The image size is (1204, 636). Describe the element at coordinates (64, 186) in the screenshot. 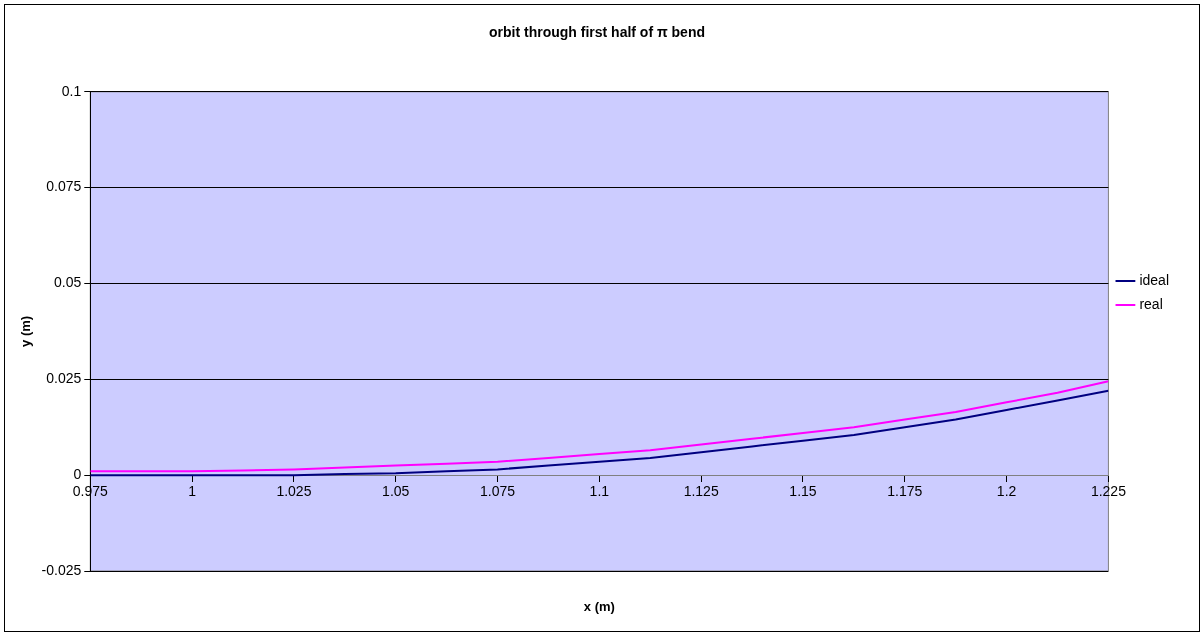

I see `y-tick-label: 0.075` at that location.